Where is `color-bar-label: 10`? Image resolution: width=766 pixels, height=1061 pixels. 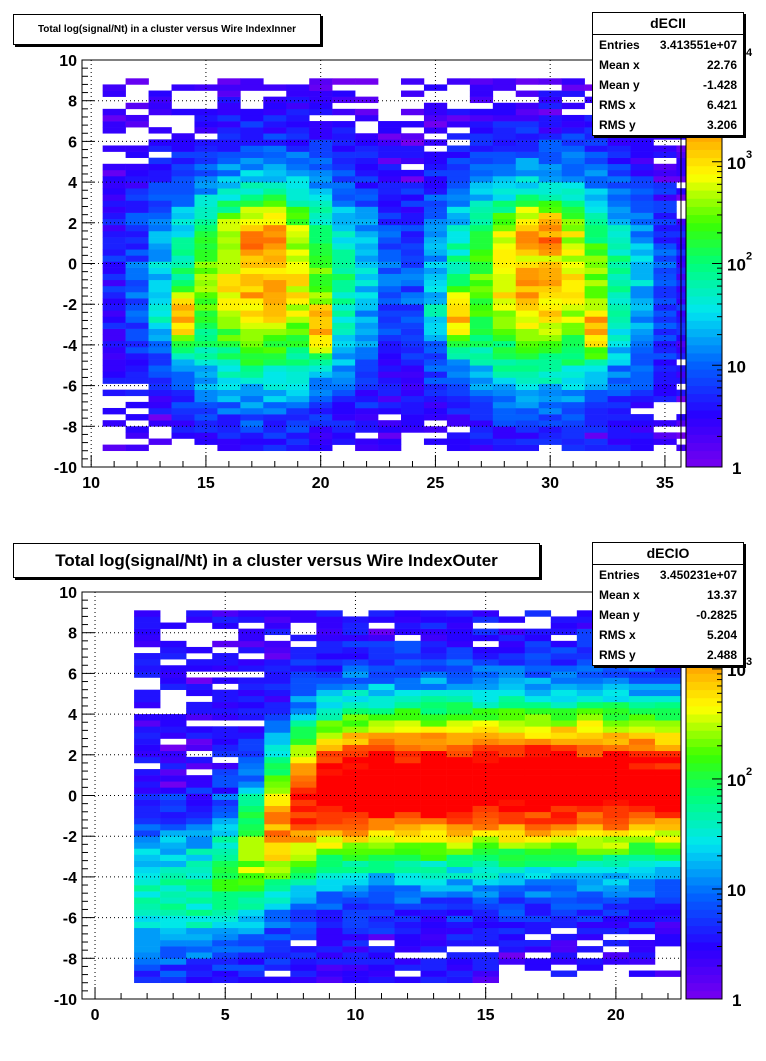
color-bar-label: 10 is located at coordinates (736, 163).